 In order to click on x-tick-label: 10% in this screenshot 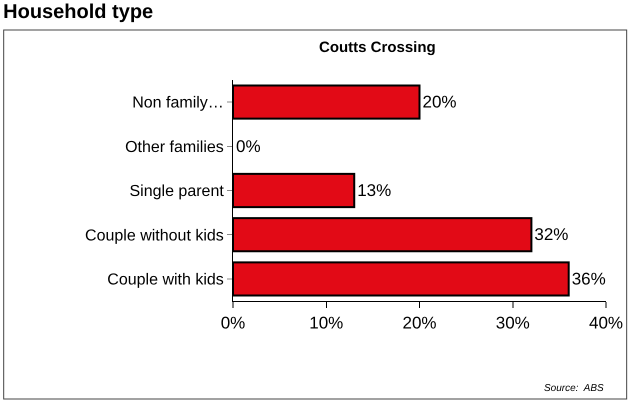, I will do `click(326, 322)`.